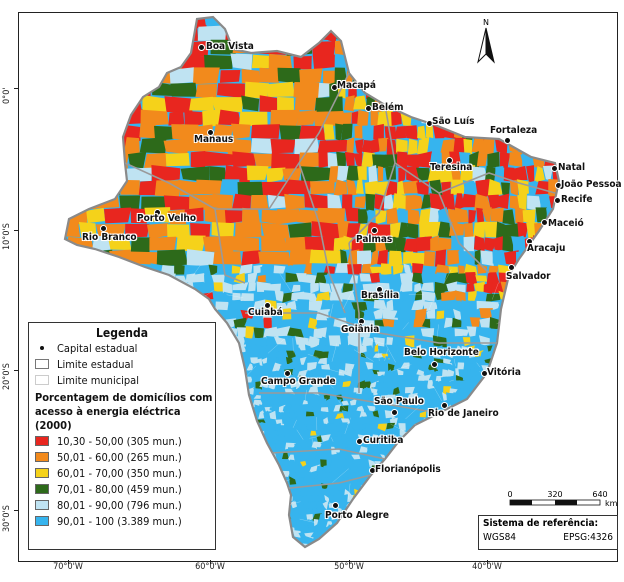 Image resolution: width=624 pixels, height=582 pixels. What do you see at coordinates (529, 241) in the screenshot?
I see `capital-dot` at bounding box center [529, 241].